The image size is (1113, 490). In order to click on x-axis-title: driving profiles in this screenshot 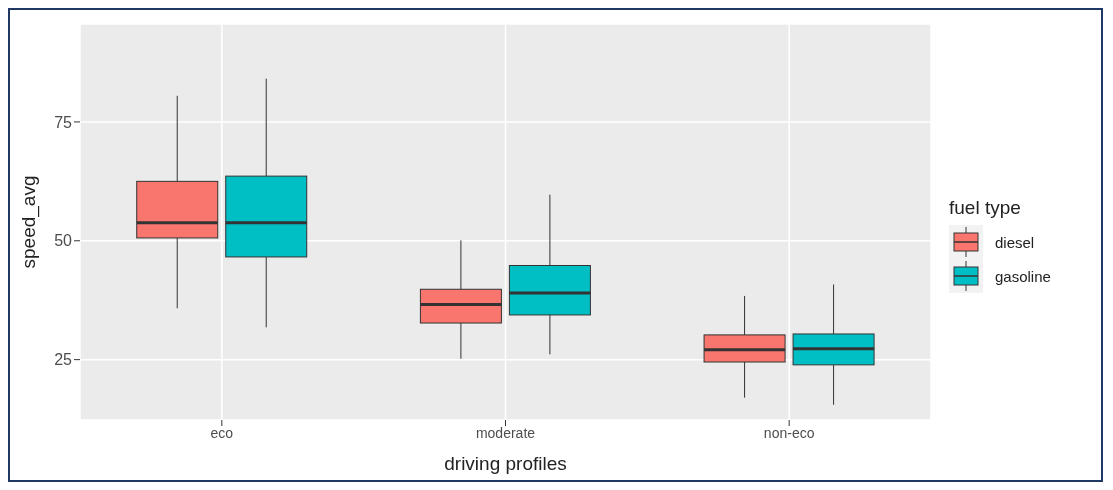, I will do `click(505, 463)`.